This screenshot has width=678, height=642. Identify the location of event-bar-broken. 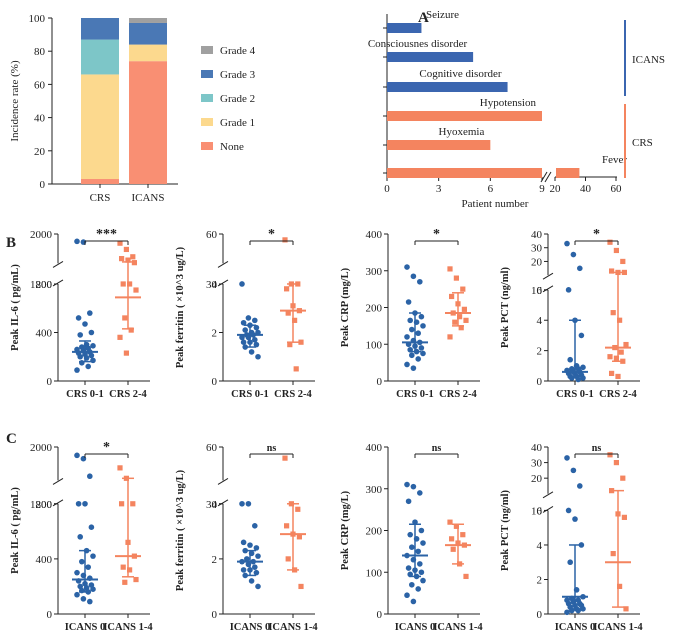
(568, 173).